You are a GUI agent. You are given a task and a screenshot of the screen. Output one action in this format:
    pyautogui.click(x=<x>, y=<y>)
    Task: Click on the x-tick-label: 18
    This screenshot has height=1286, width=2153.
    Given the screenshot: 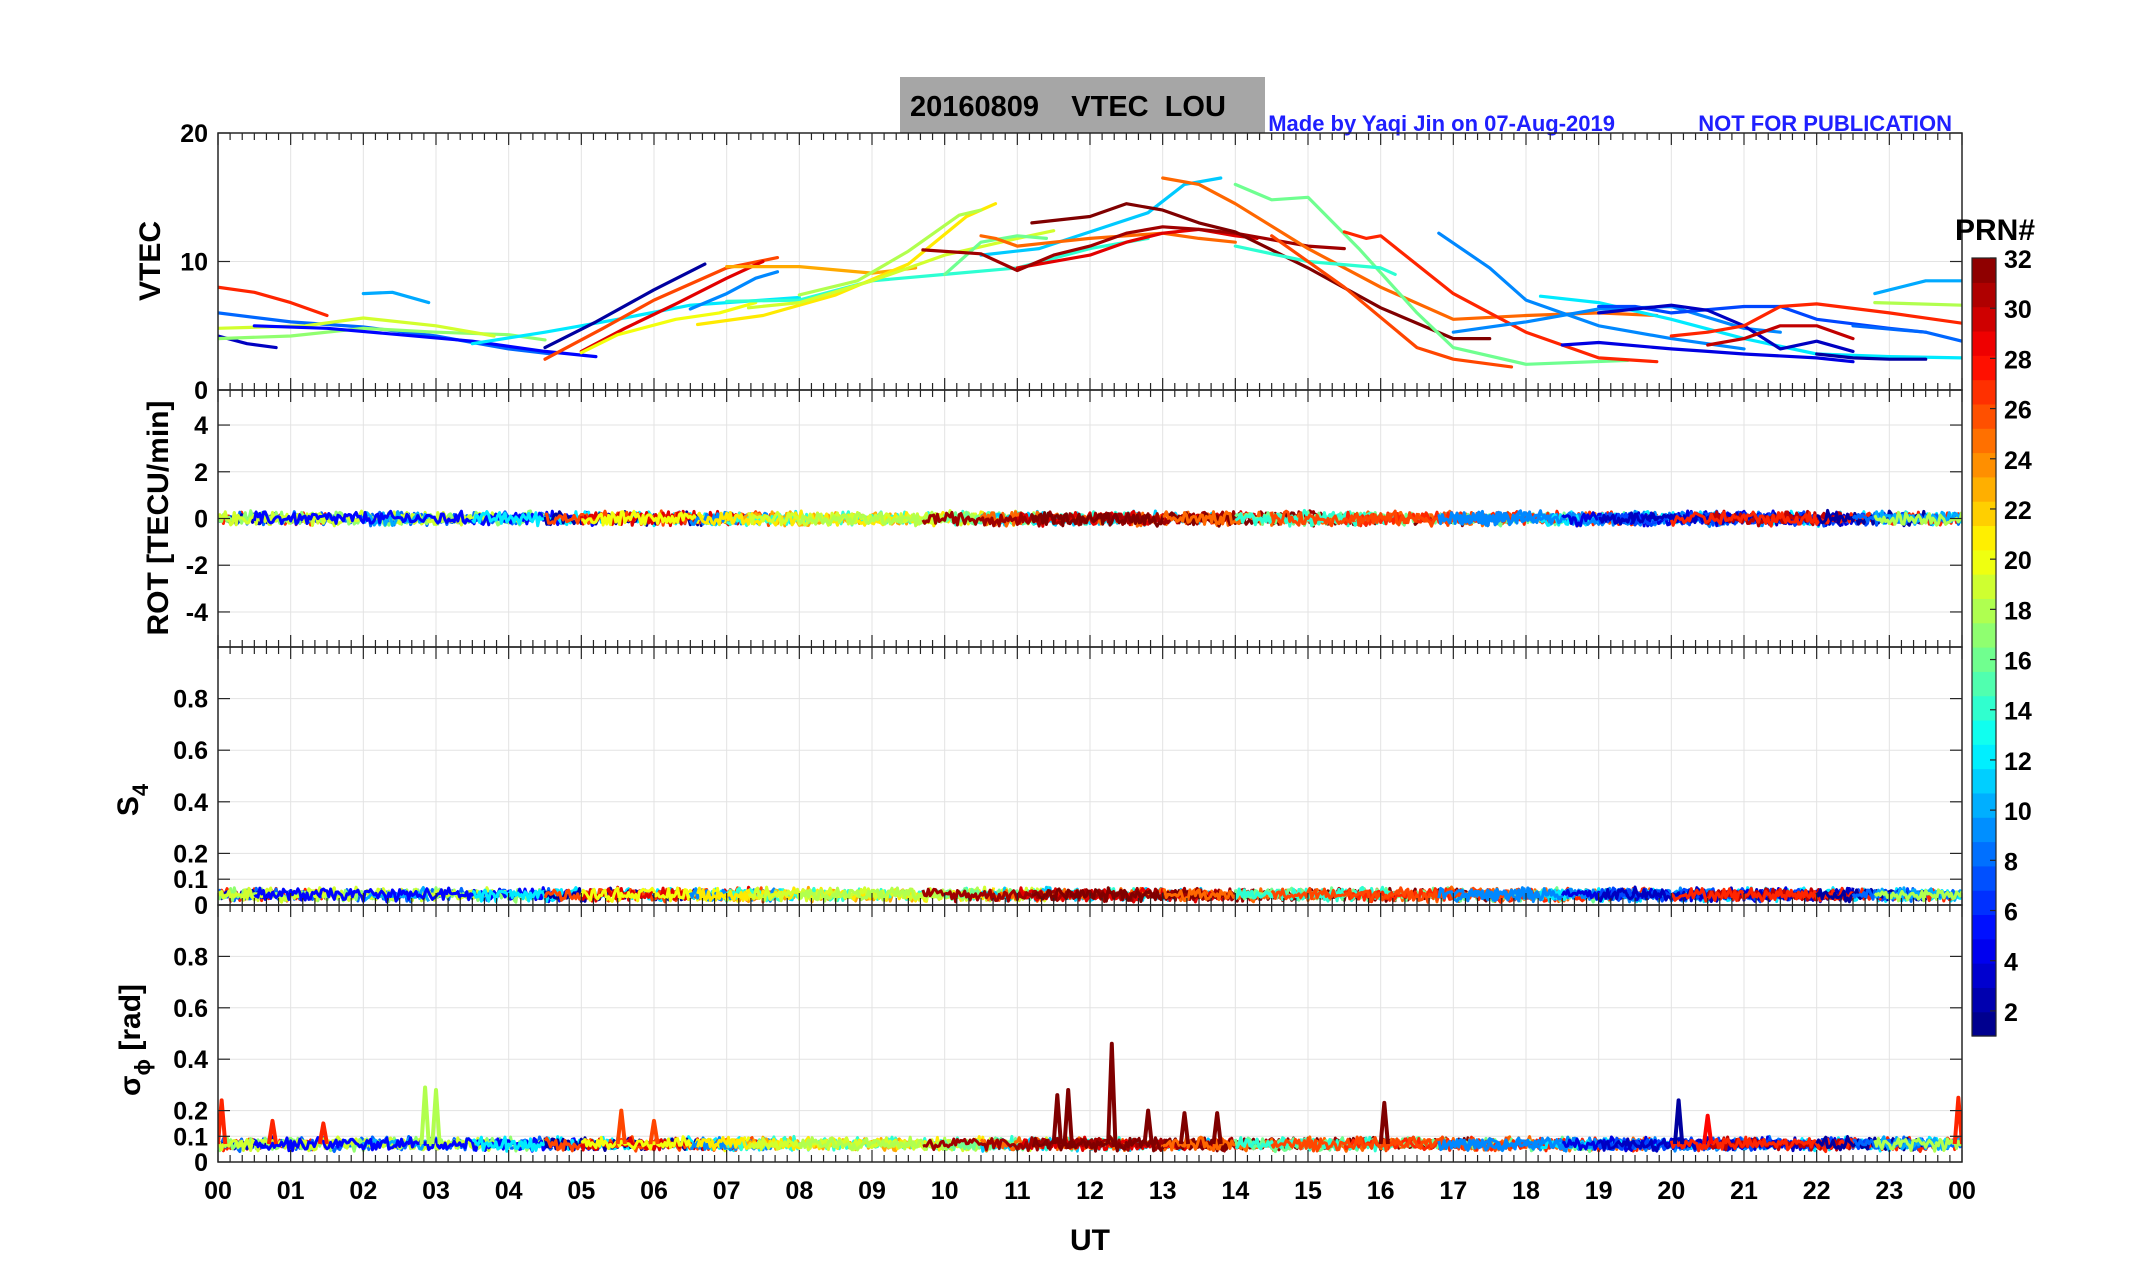 What is the action you would take?
    pyautogui.click(x=1526, y=1191)
    